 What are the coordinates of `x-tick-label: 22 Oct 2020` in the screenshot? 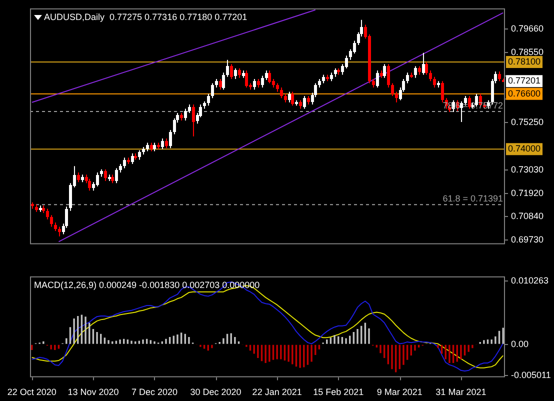 It's located at (31, 392).